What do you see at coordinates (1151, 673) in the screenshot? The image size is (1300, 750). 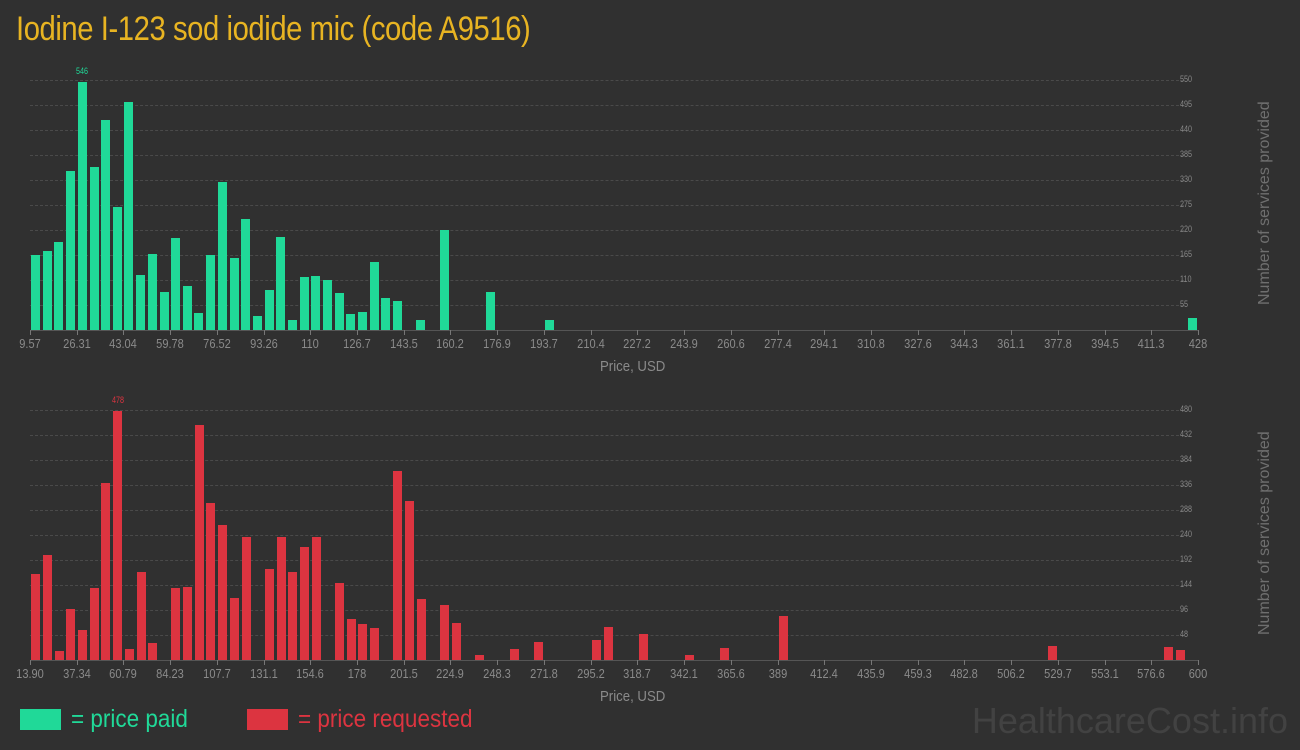 I see `x-tick-label: 576.6` at bounding box center [1151, 673].